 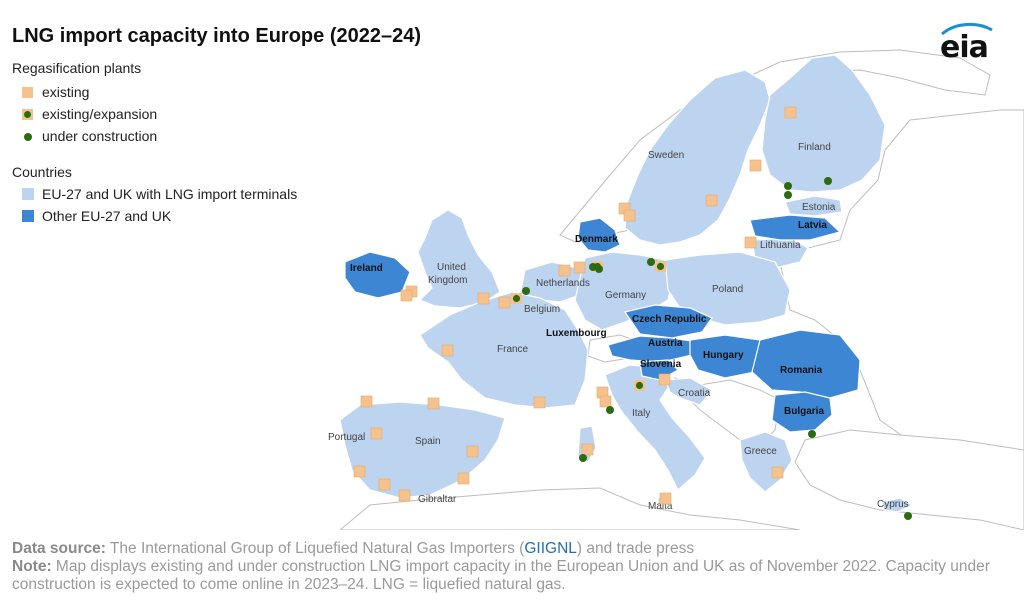 I want to click on source-label: Data source:, so click(x=59, y=548).